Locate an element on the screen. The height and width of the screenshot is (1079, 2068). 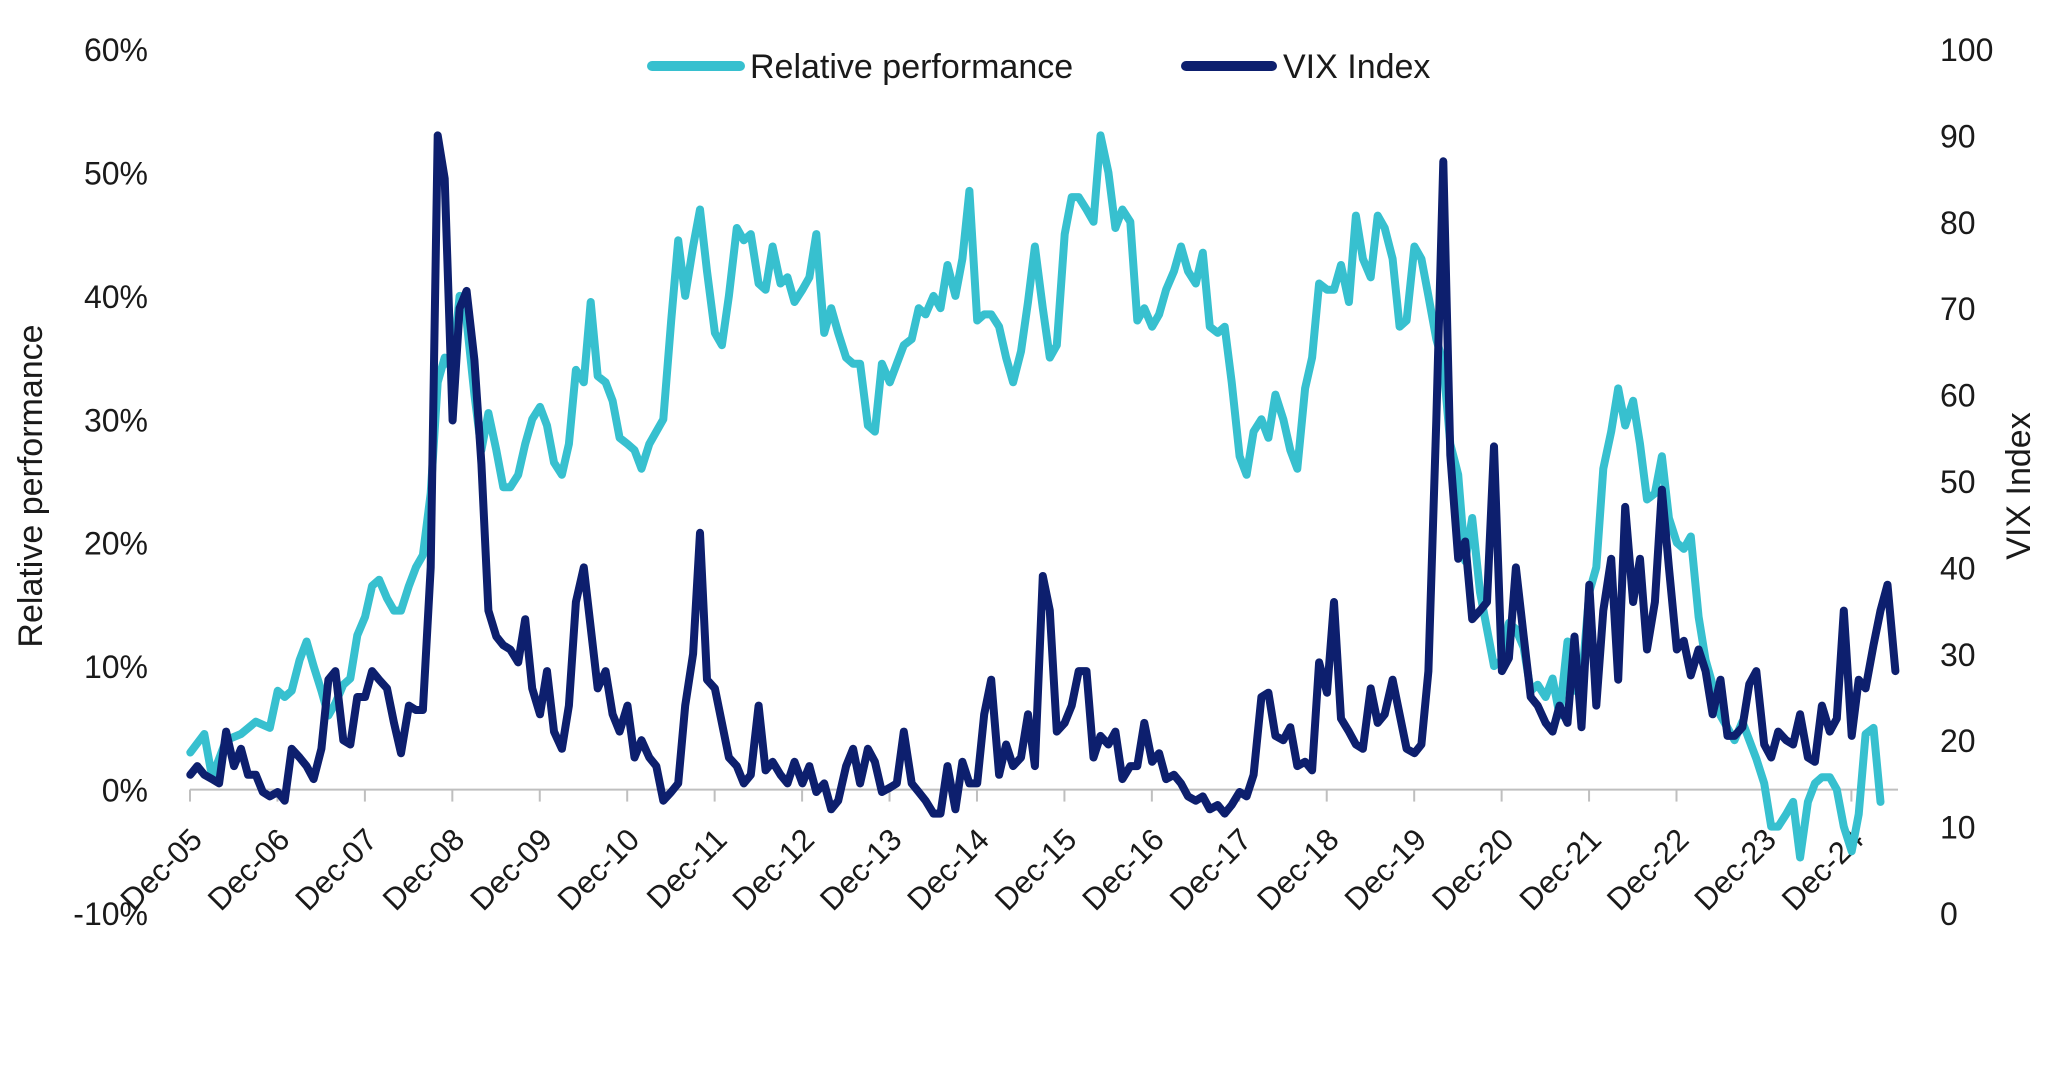
right-y-tick-label: 50 is located at coordinates (1958, 482).